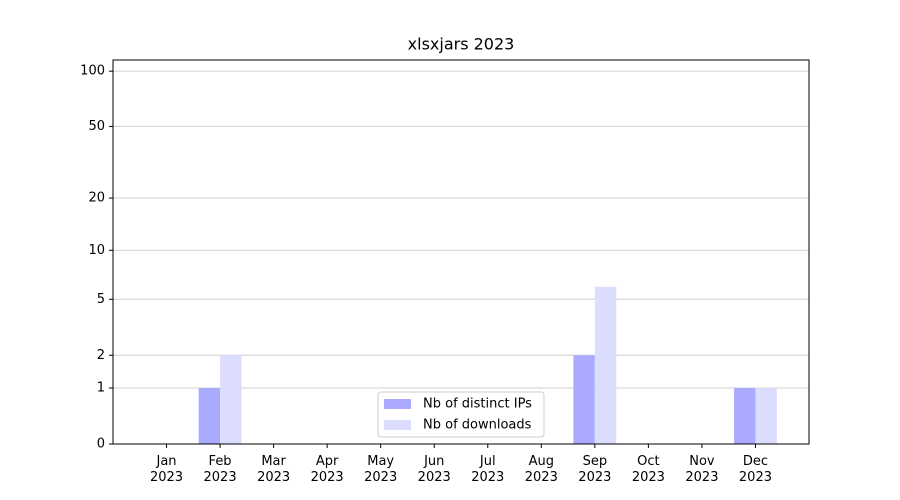 The image size is (900, 500). Describe the element at coordinates (101, 355) in the screenshot. I see `y-tick-label: 2` at that location.